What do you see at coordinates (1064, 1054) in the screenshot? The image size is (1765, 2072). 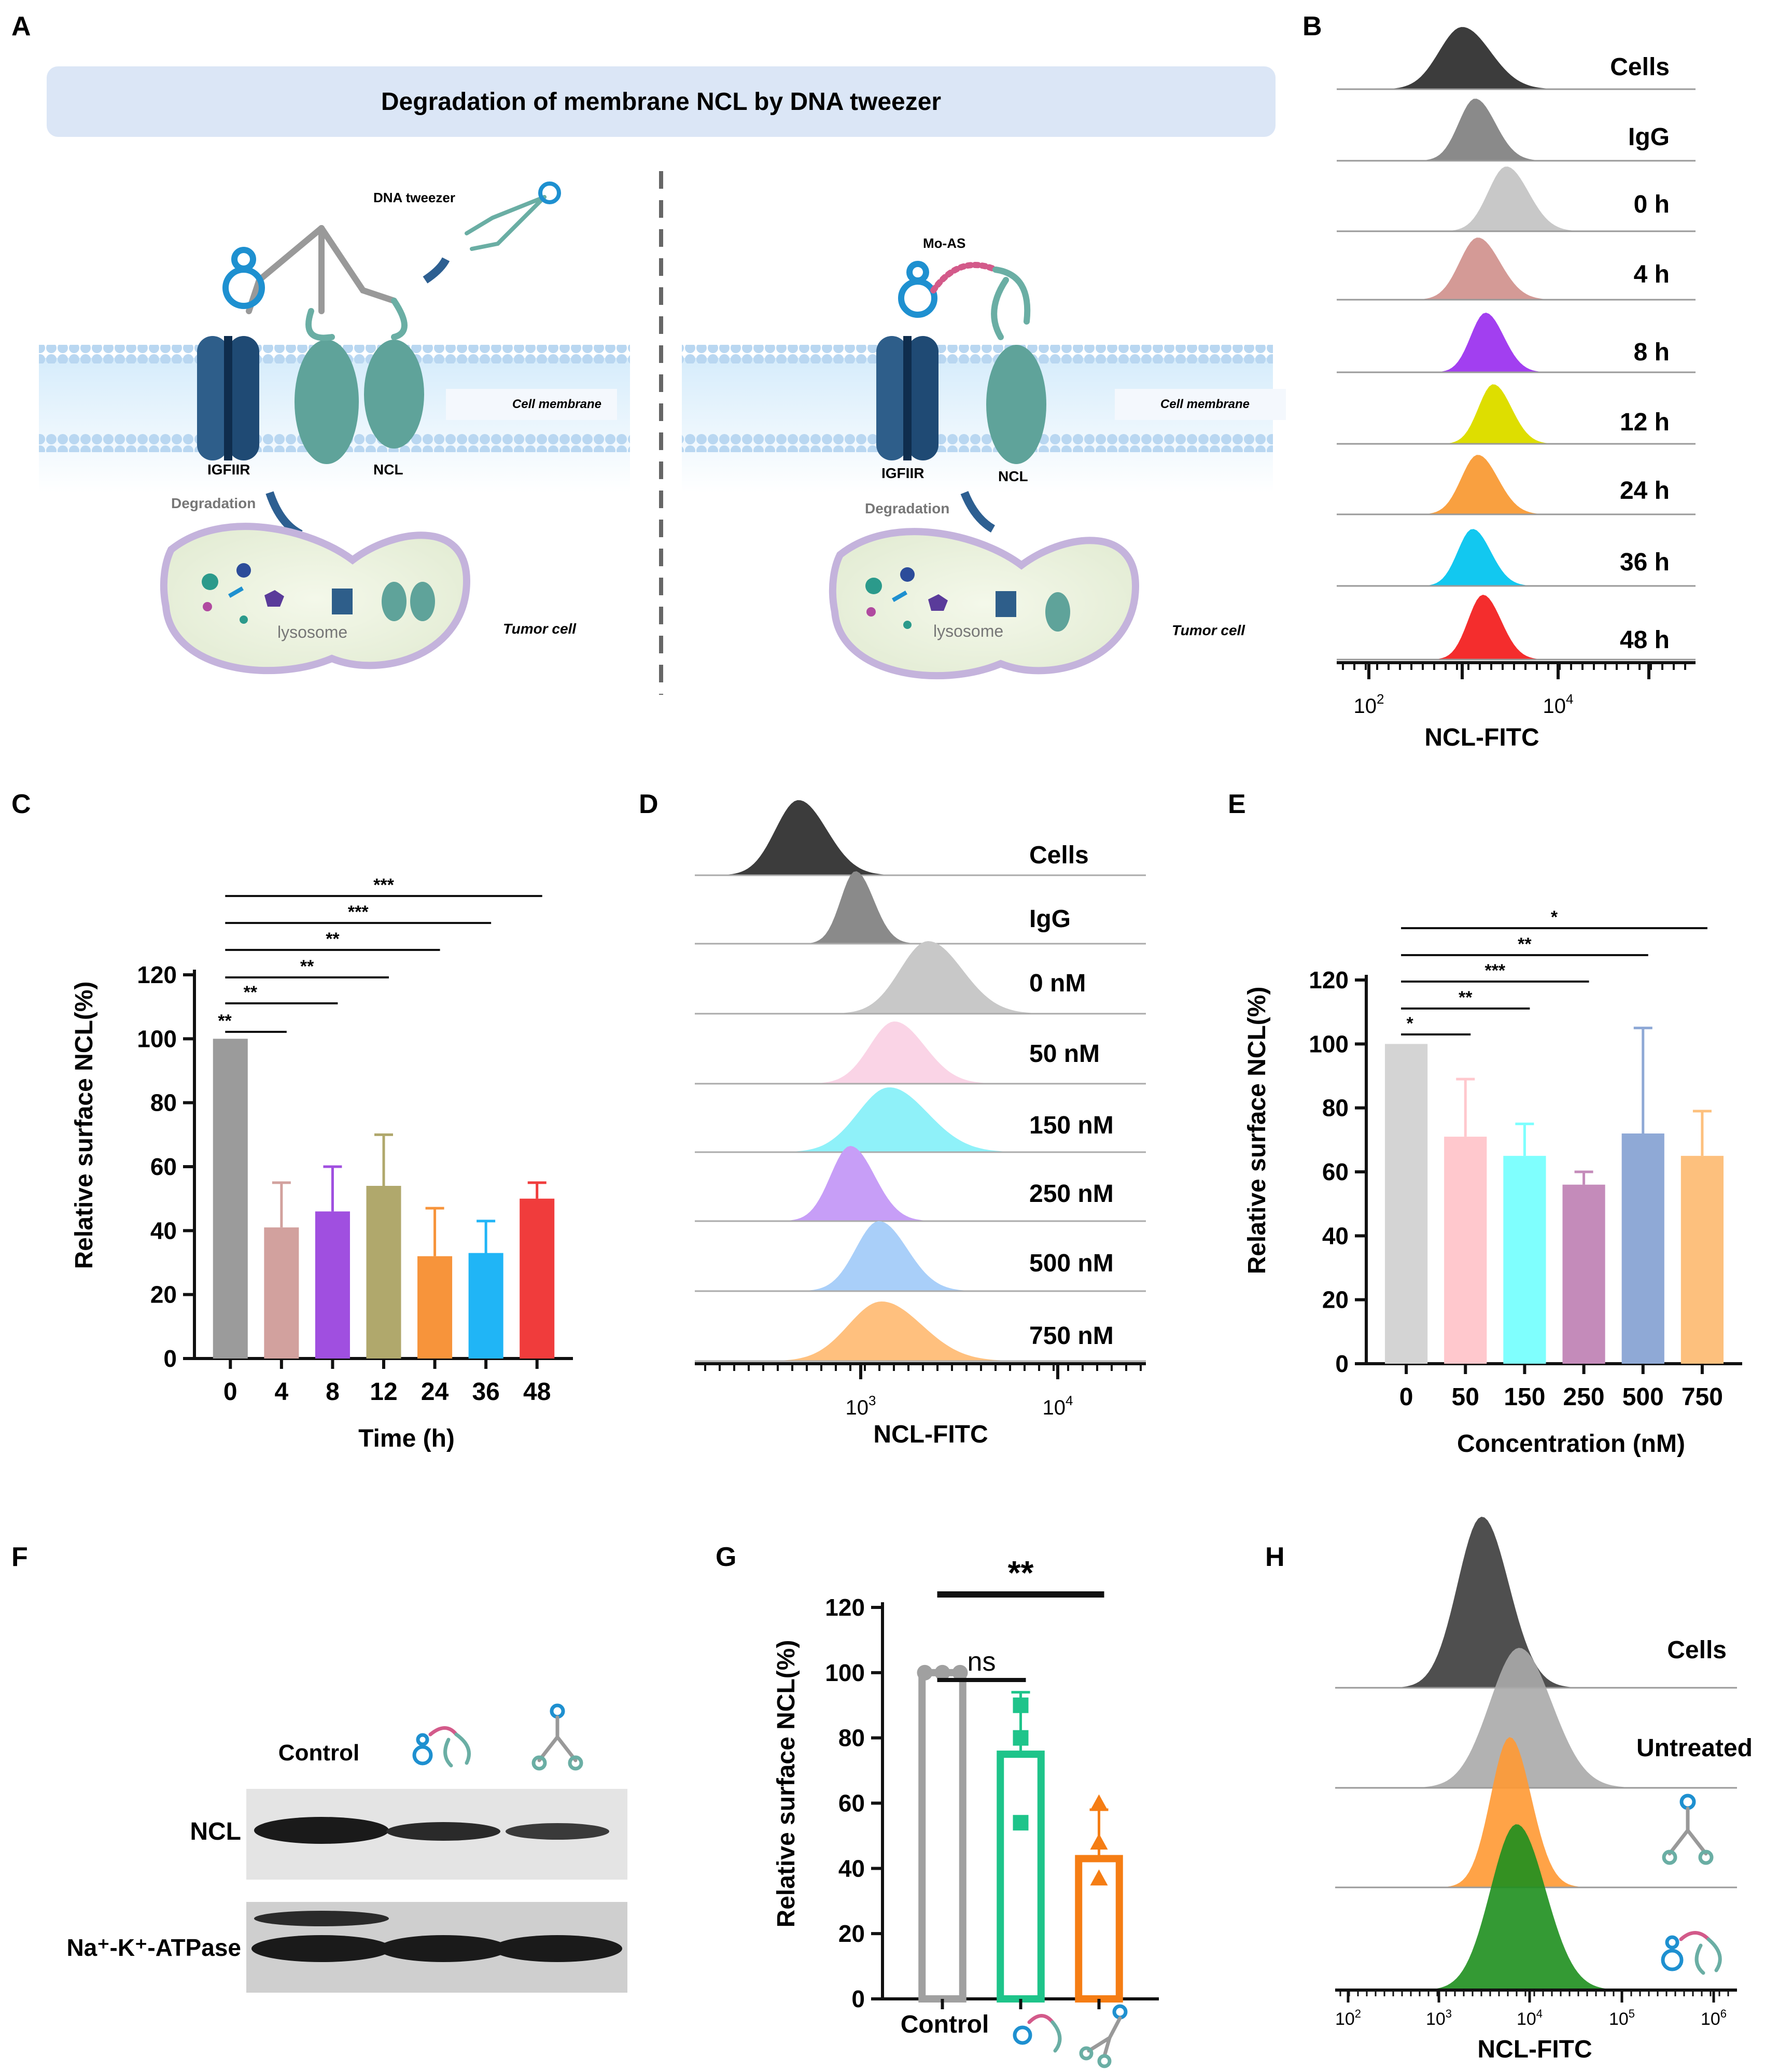 I see `hist-d-label-3: 50 nM` at bounding box center [1064, 1054].